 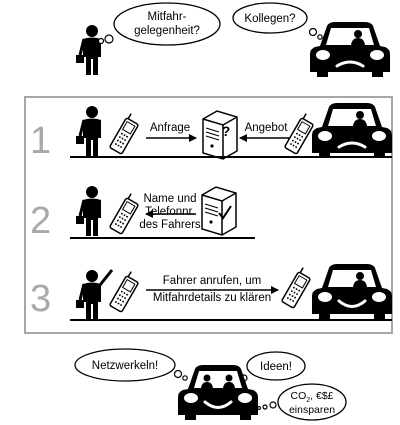 I want to click on car-thought-bubble: Kollegen?, so click(x=277, y=21).